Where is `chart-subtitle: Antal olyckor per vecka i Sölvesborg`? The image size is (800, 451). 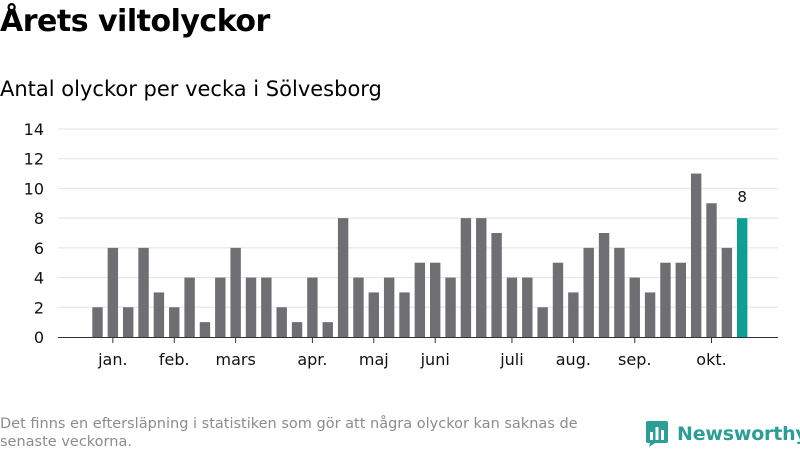
chart-subtitle: Antal olyckor per vecka i Sölvesborg is located at coordinates (191, 89).